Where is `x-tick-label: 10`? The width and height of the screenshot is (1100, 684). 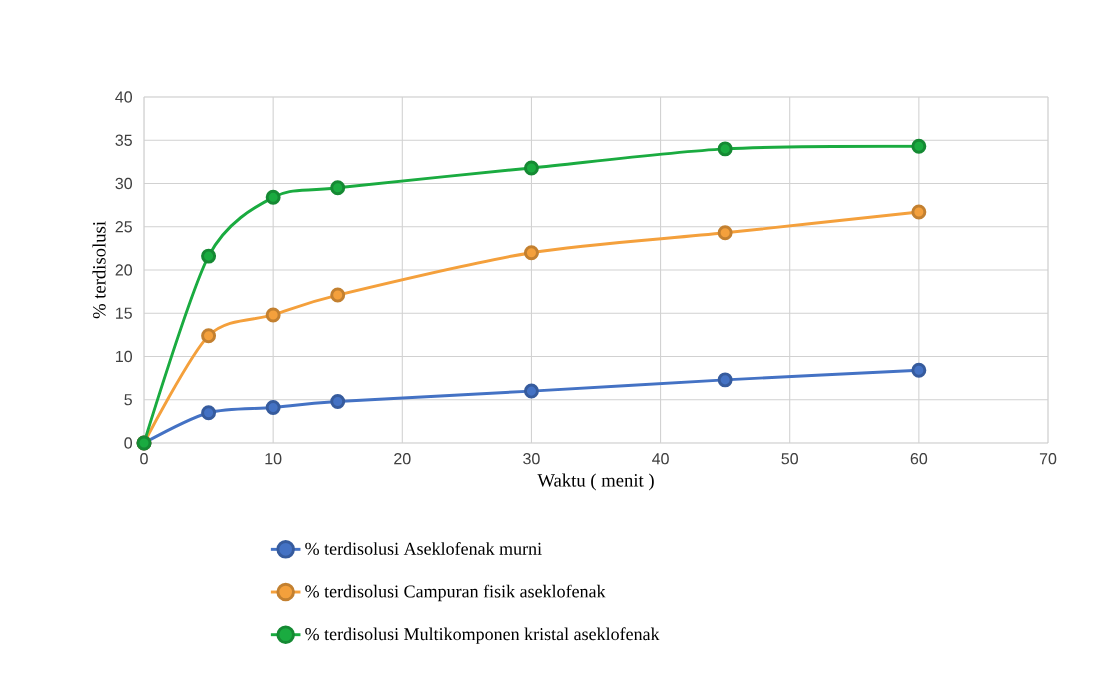
x-tick-label: 10 is located at coordinates (273, 459).